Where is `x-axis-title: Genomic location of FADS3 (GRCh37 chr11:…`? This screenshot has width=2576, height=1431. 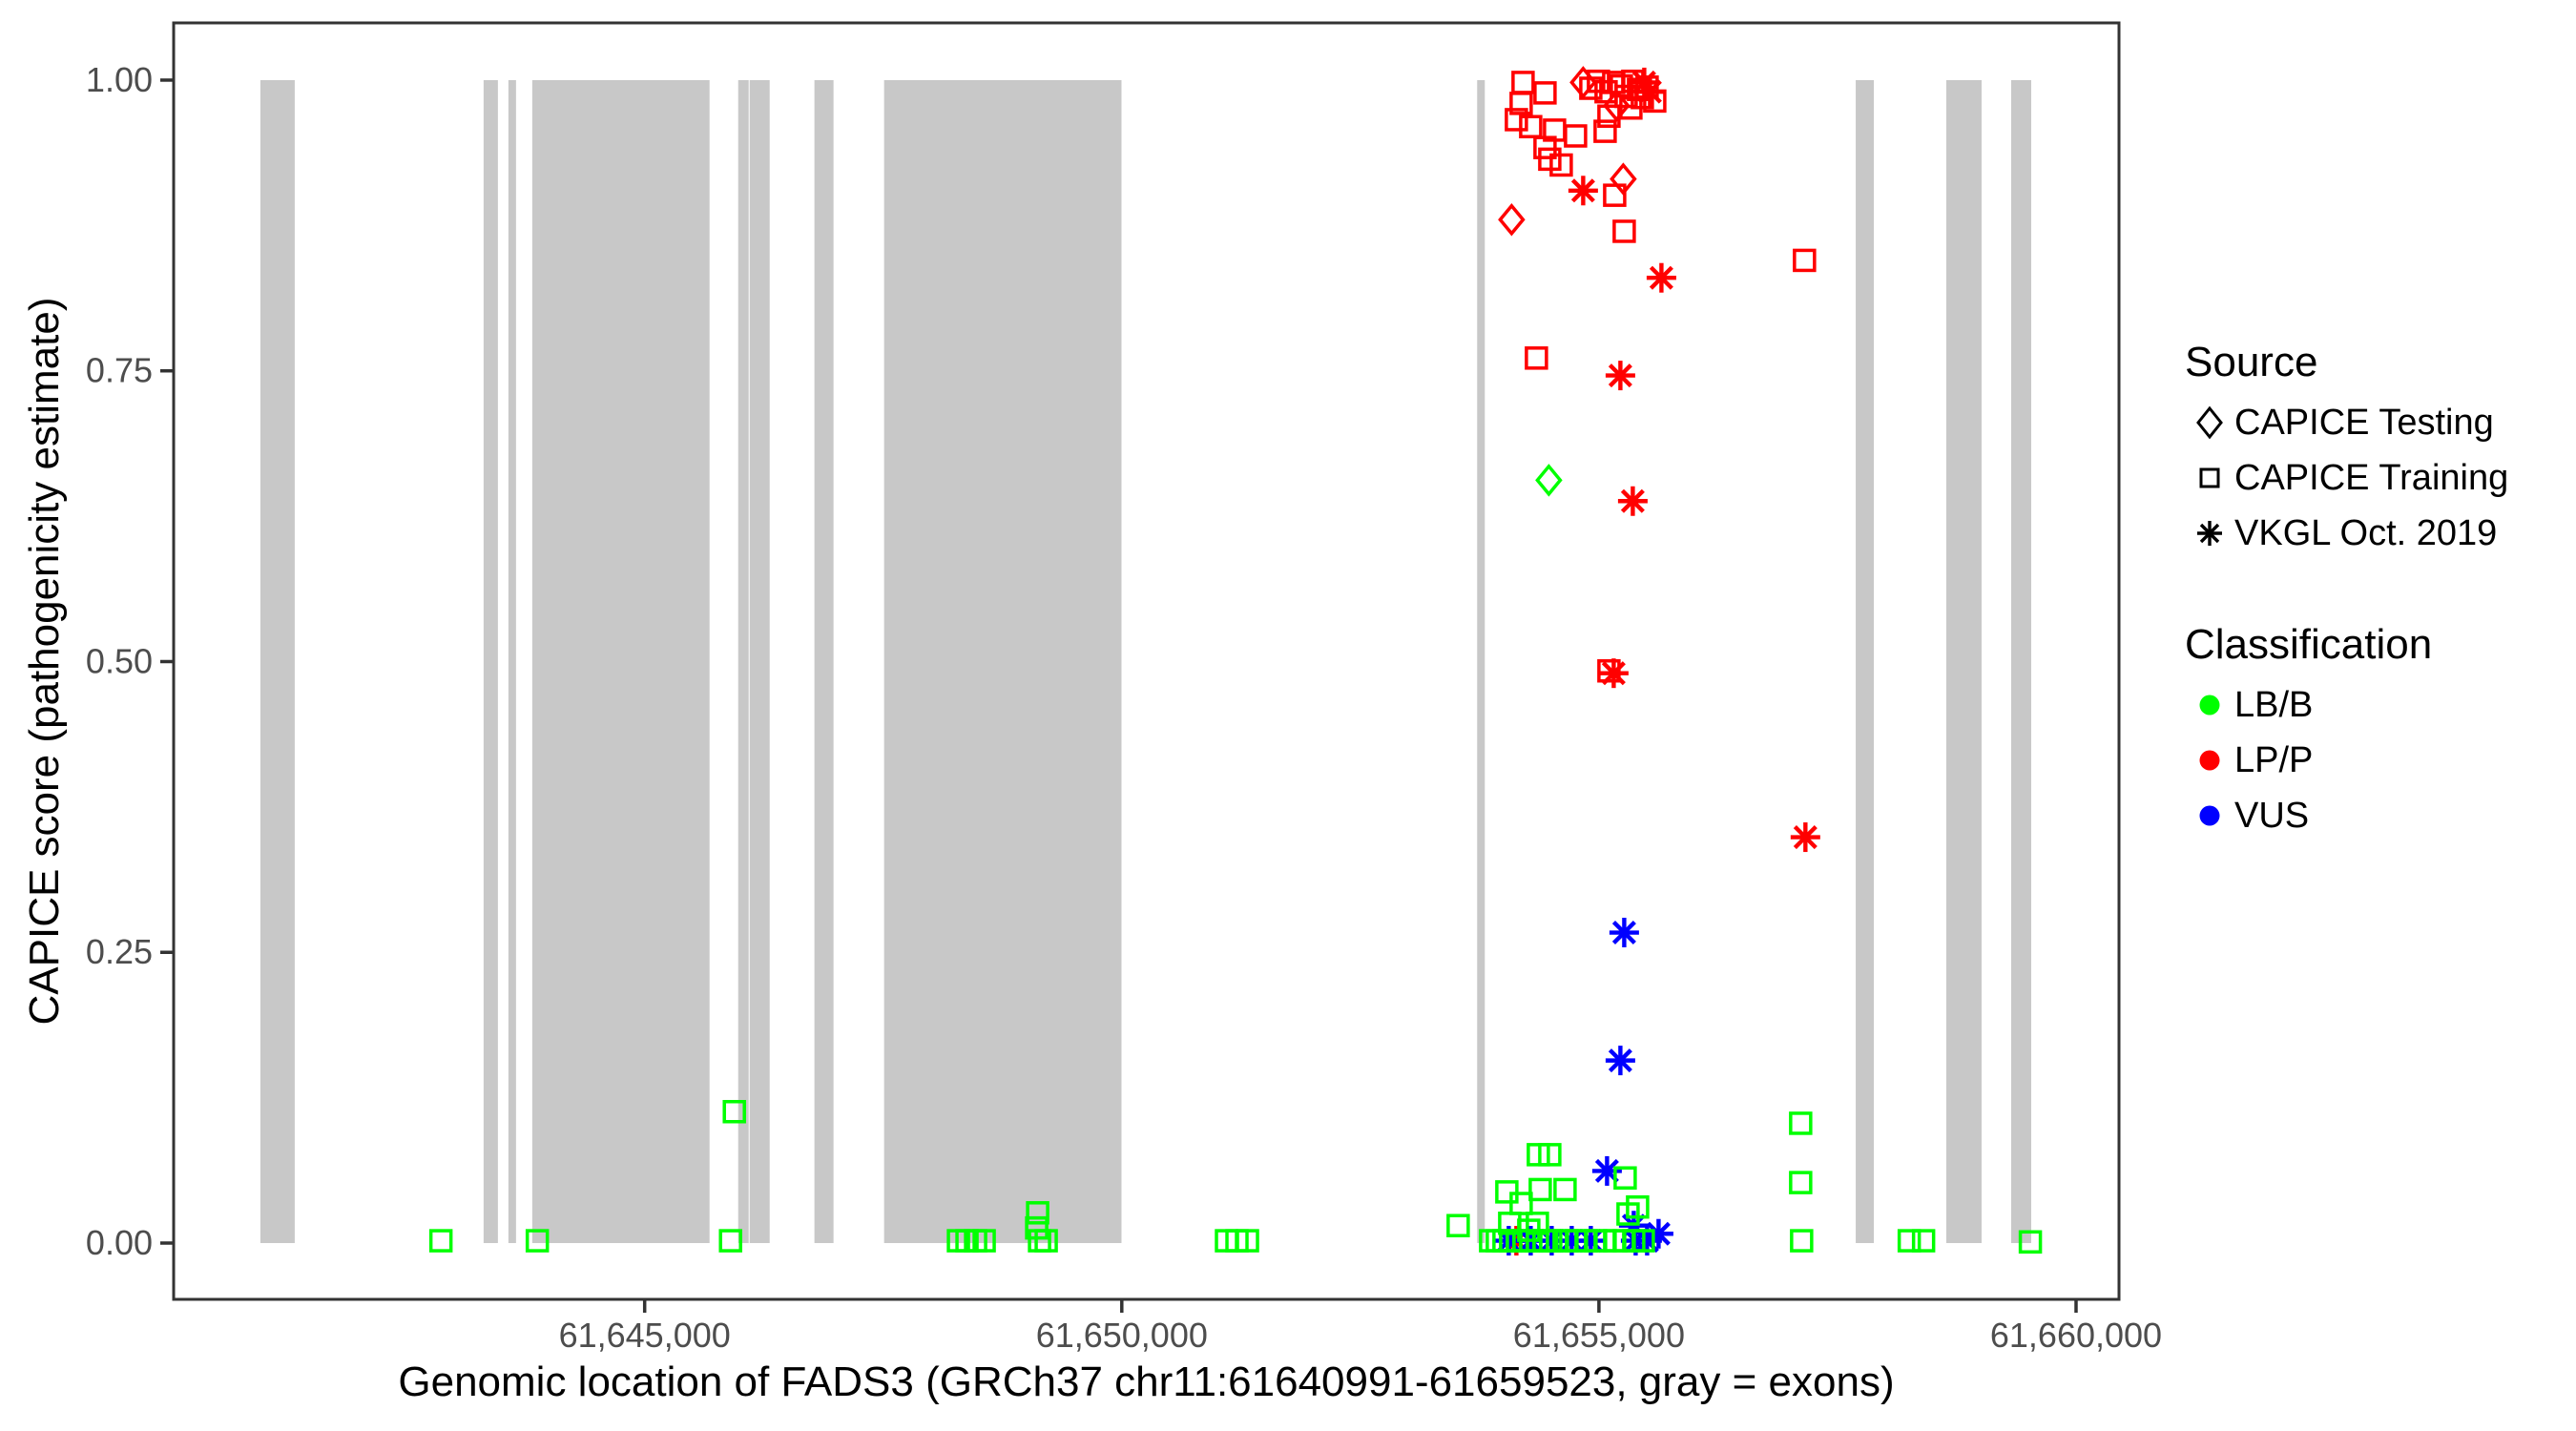
x-axis-title: Genomic location of FADS3 (GRCh37 chr11:… is located at coordinates (1146, 1381).